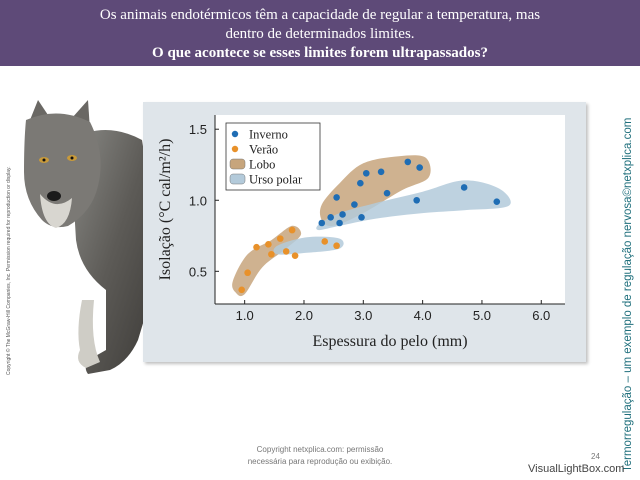 The height and width of the screenshot is (480, 640). Describe the element at coordinates (198, 200) in the screenshot. I see `y-tick-label: 1.0` at that location.